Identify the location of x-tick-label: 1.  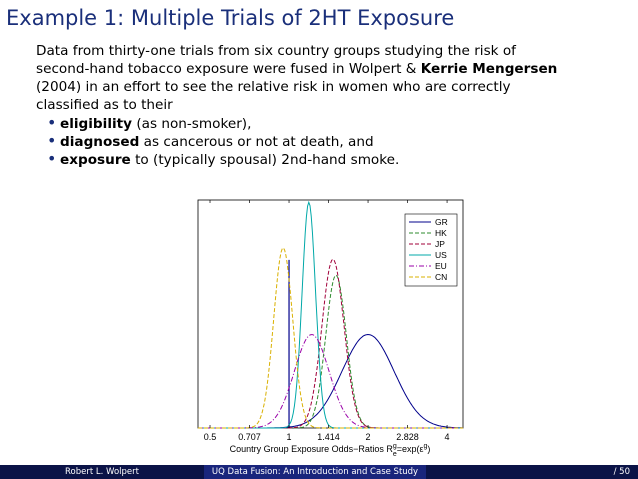
(289, 437).